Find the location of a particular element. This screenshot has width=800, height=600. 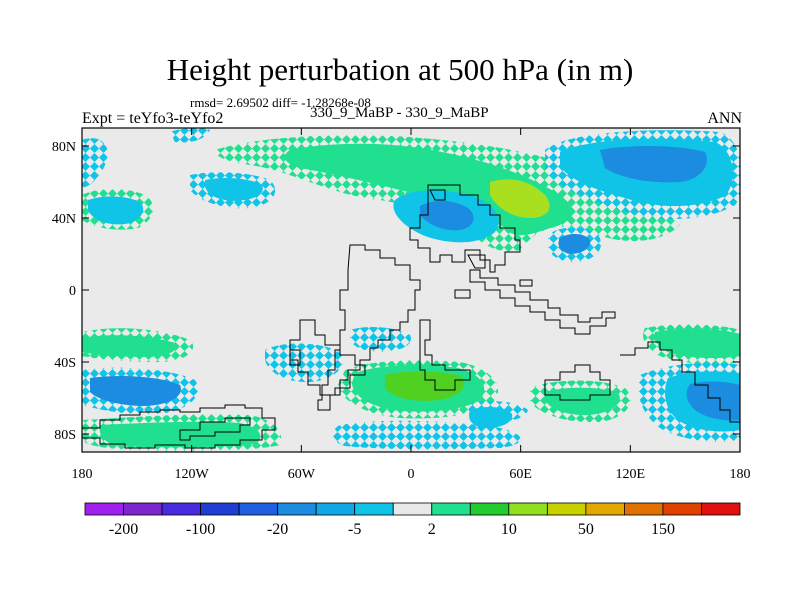

lat-tick-label: 80S is located at coordinates (65, 435).